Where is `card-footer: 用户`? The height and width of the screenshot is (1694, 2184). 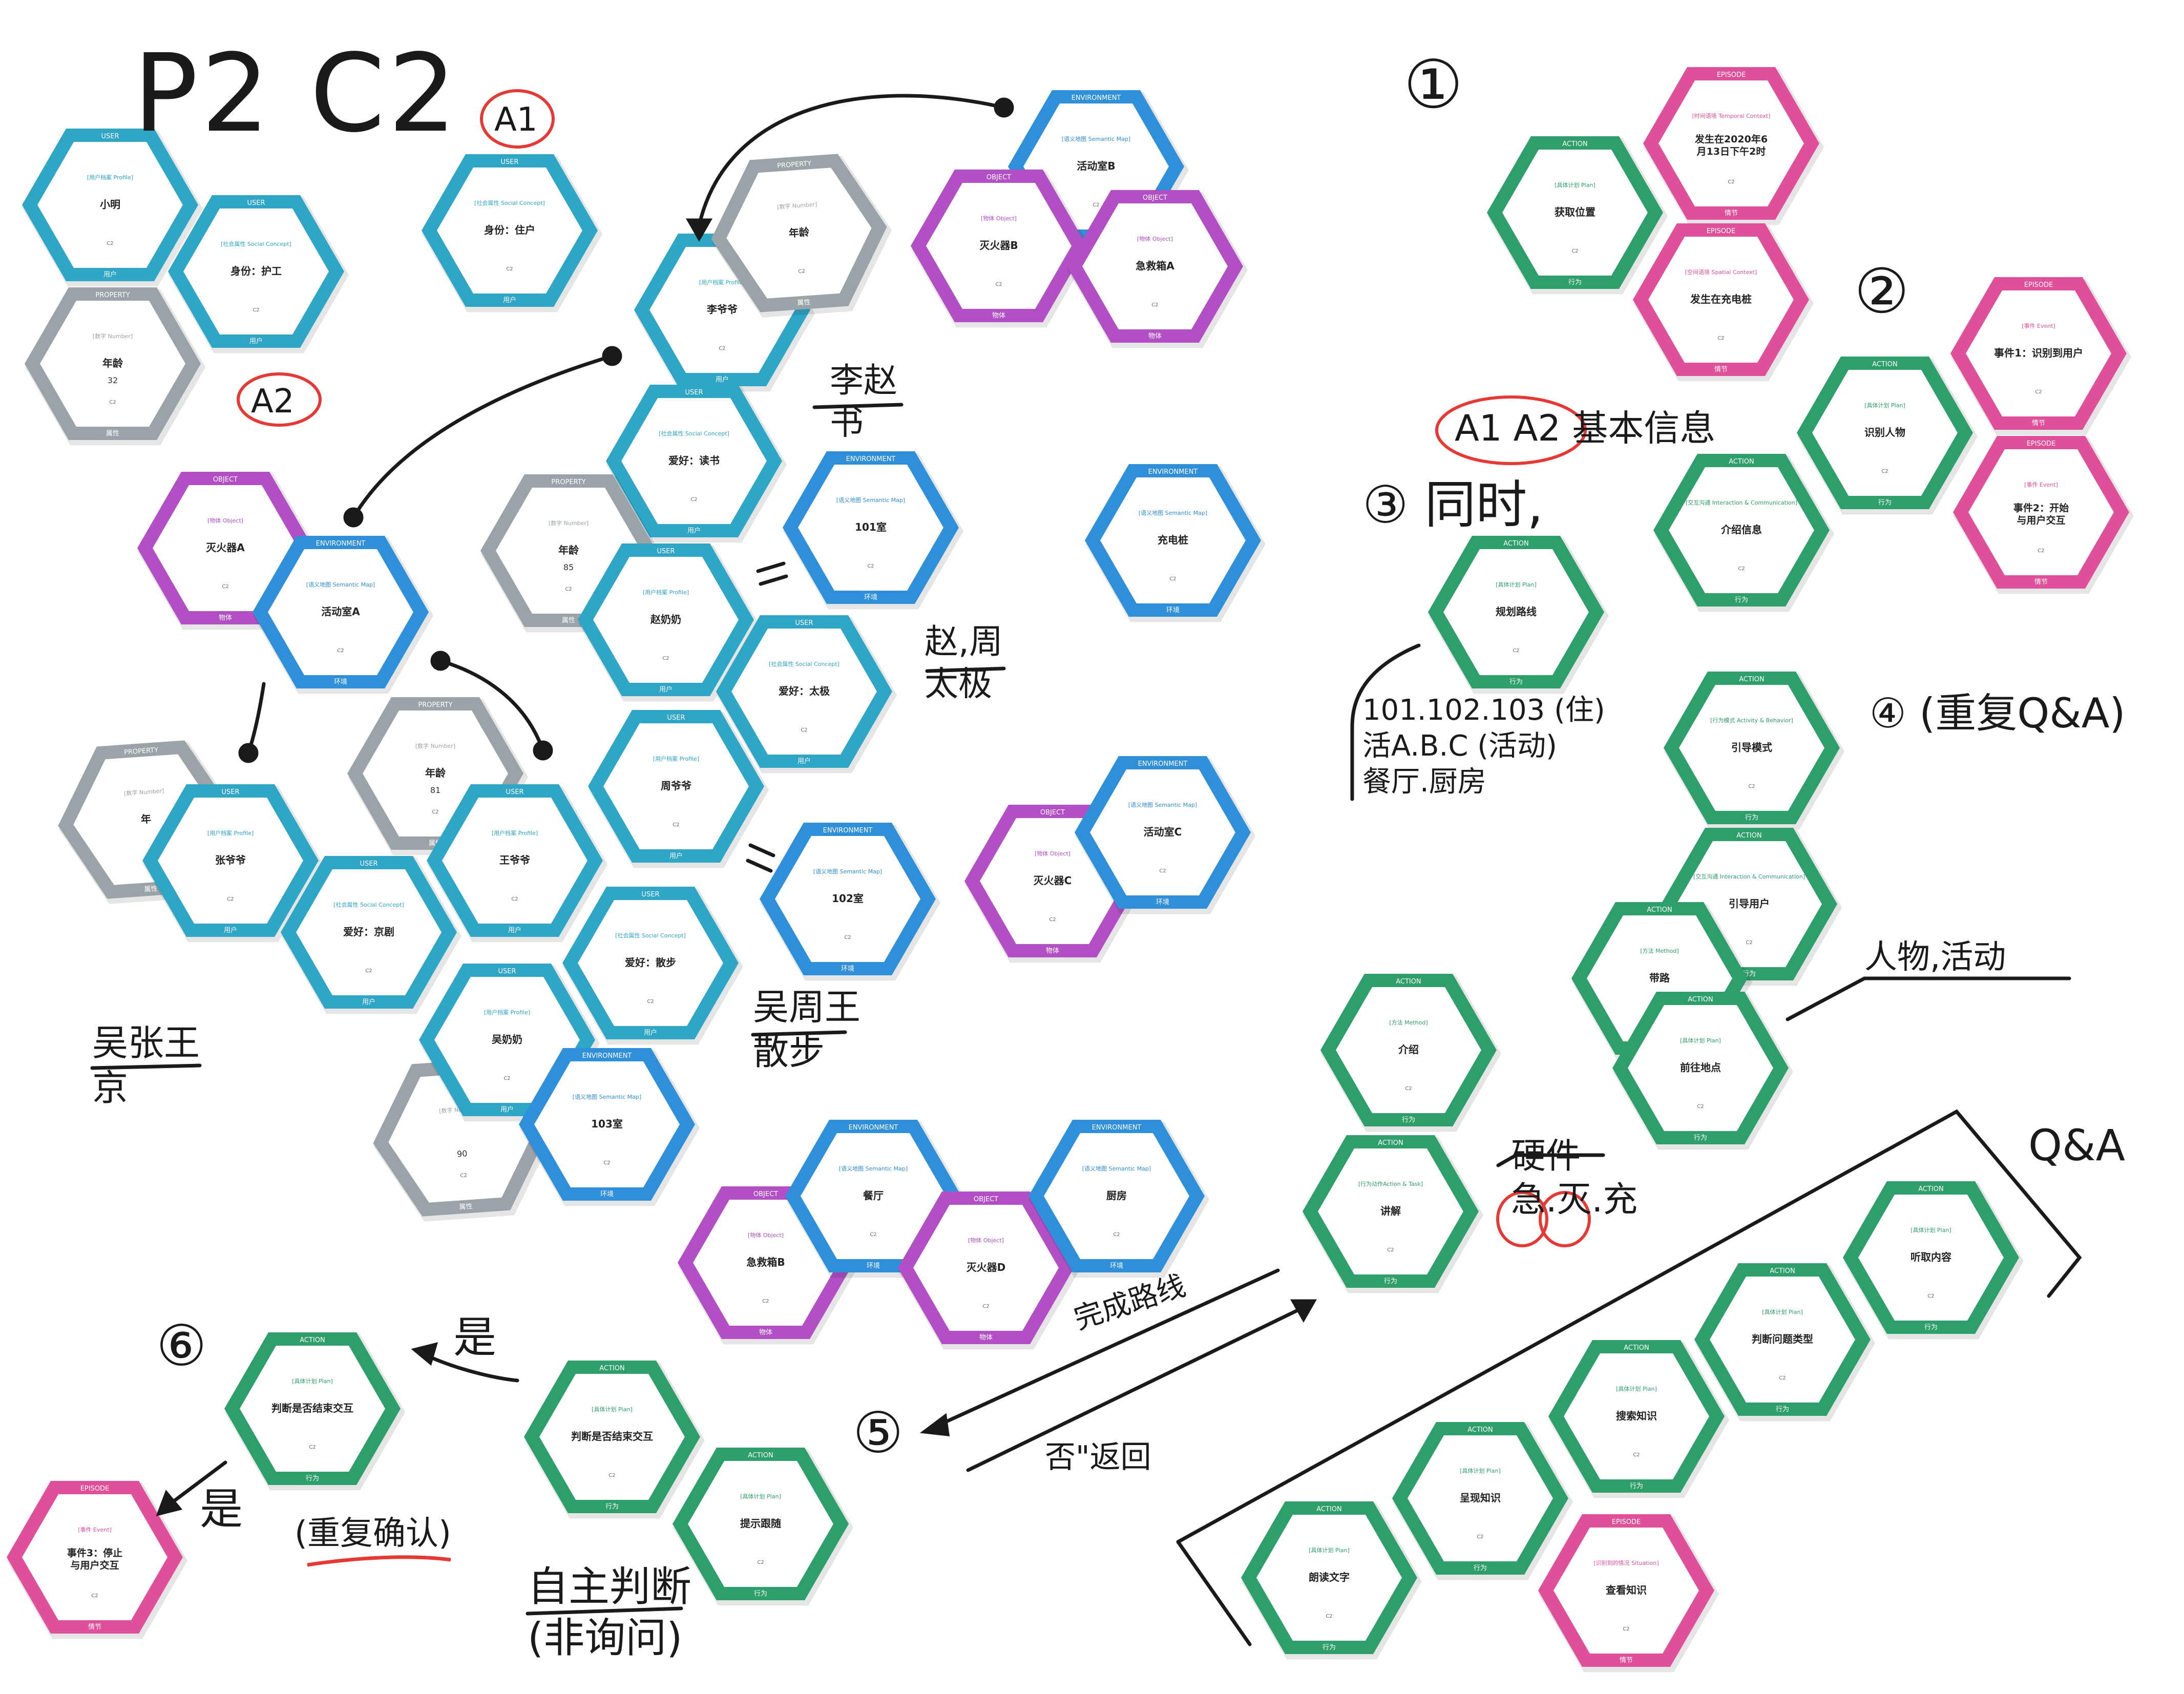 card-footer: 用户 is located at coordinates (666, 689).